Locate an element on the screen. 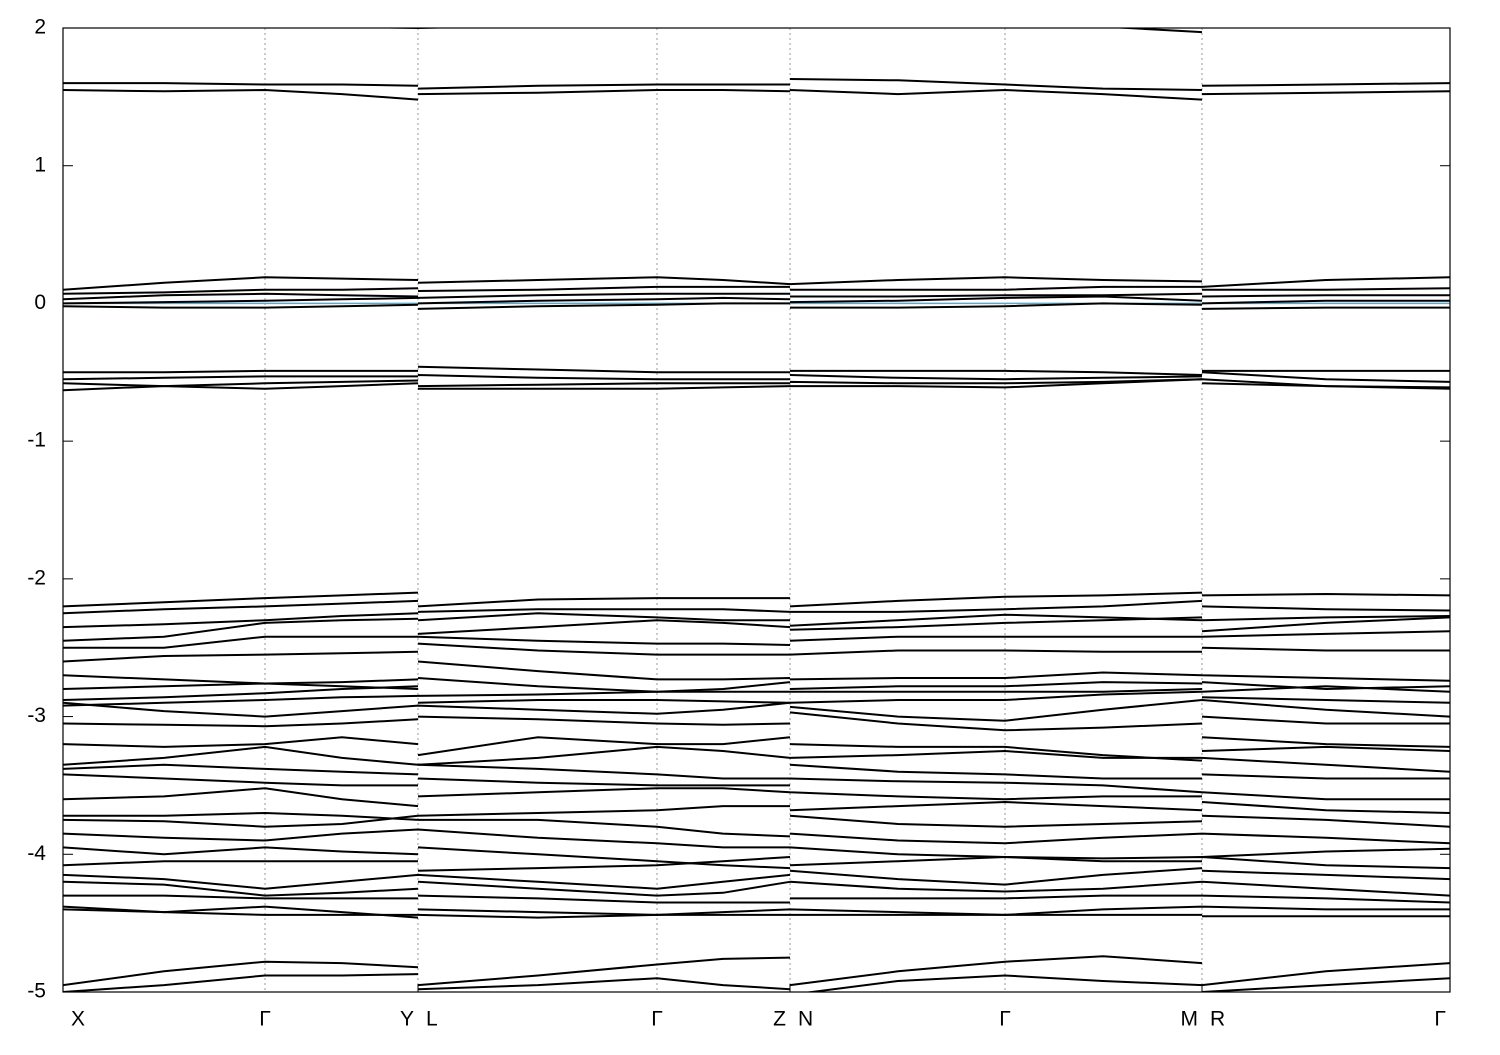 This screenshot has height=1055, width=1500. x-tick-label: Y is located at coordinates (407, 1019).